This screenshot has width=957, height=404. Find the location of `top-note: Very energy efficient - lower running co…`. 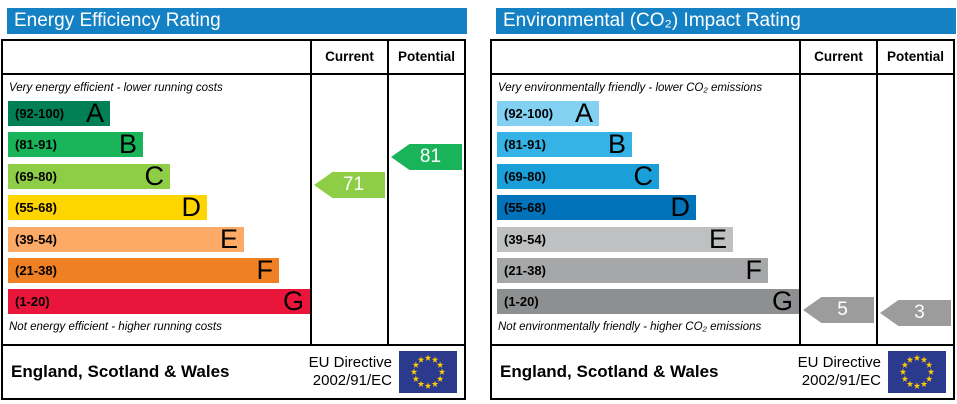

top-note: Very energy efficient - lower running co… is located at coordinates (116, 88).